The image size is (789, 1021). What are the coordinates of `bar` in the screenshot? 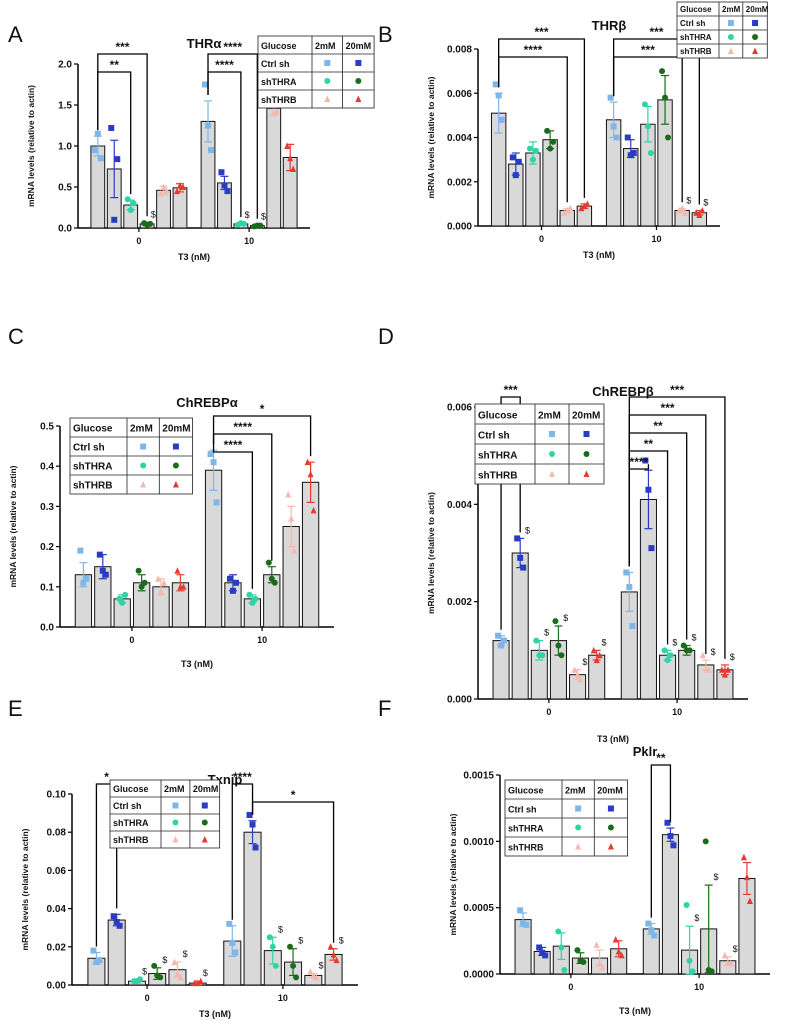 It's located at (550, 183).